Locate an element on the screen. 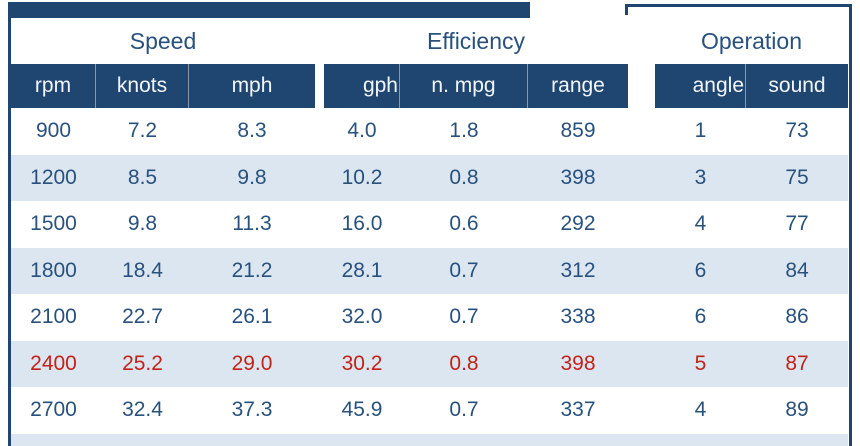 This screenshot has width=860, height=446. cell-knots: 18.4 is located at coordinates (142, 270).